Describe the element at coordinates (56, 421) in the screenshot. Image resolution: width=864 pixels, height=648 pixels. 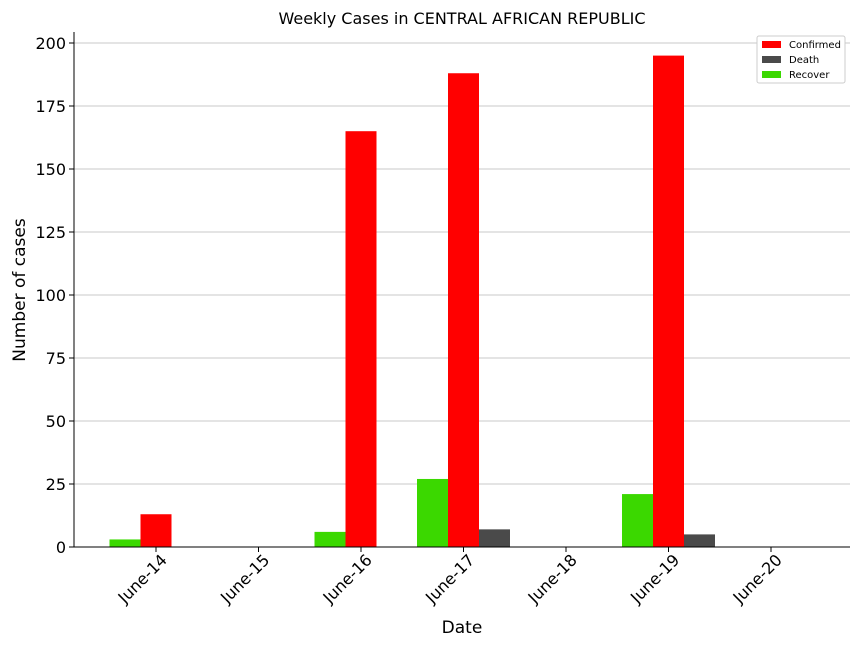
I see `y-tick-label: 50` at that location.